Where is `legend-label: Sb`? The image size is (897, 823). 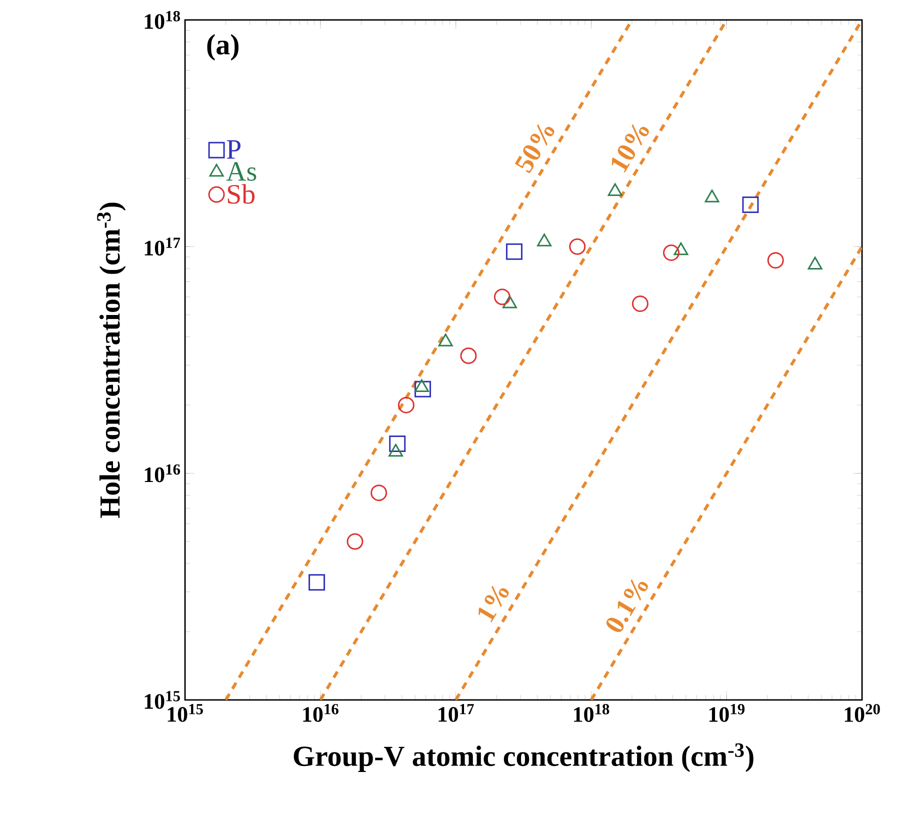
legend-label: Sb is located at coordinates (241, 194).